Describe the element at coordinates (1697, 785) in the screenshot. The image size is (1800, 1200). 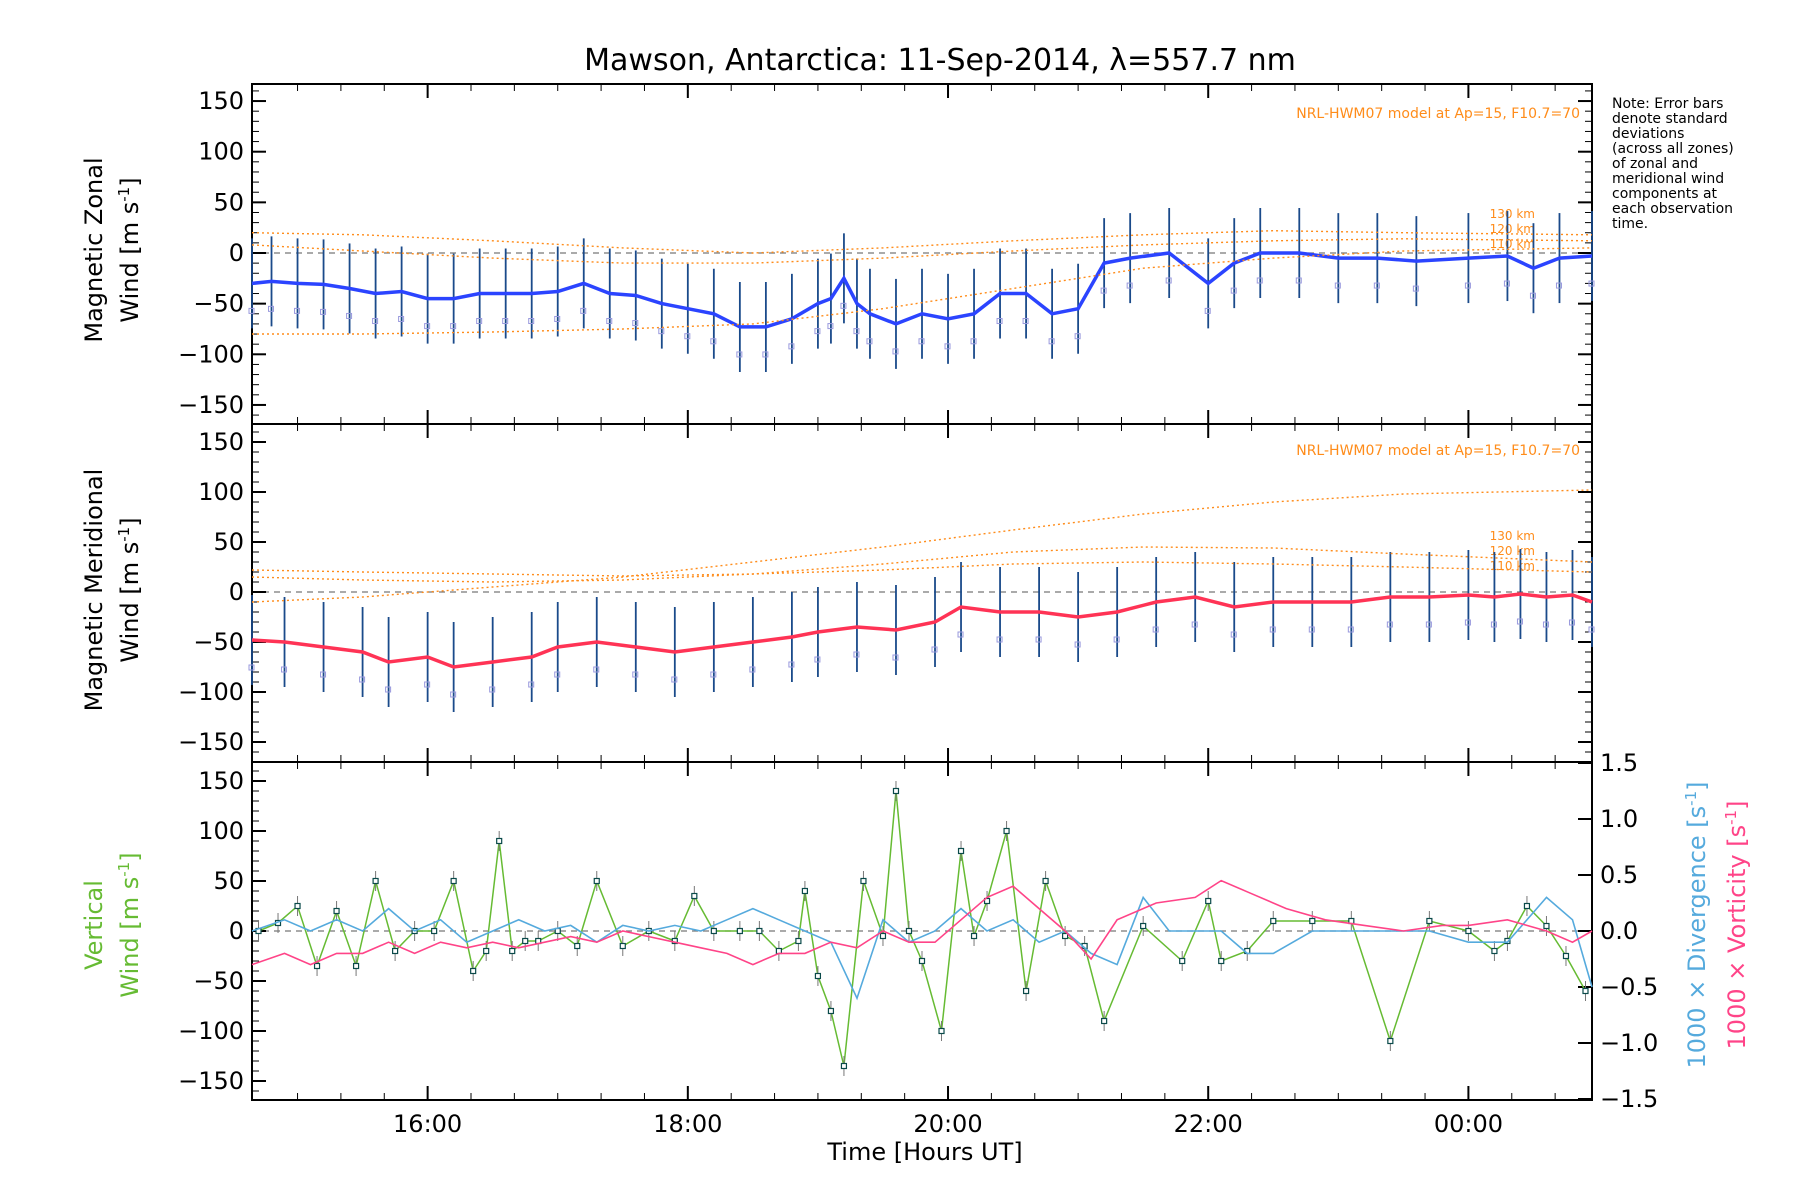
I see `divergence-ylabel-close: ]` at that location.